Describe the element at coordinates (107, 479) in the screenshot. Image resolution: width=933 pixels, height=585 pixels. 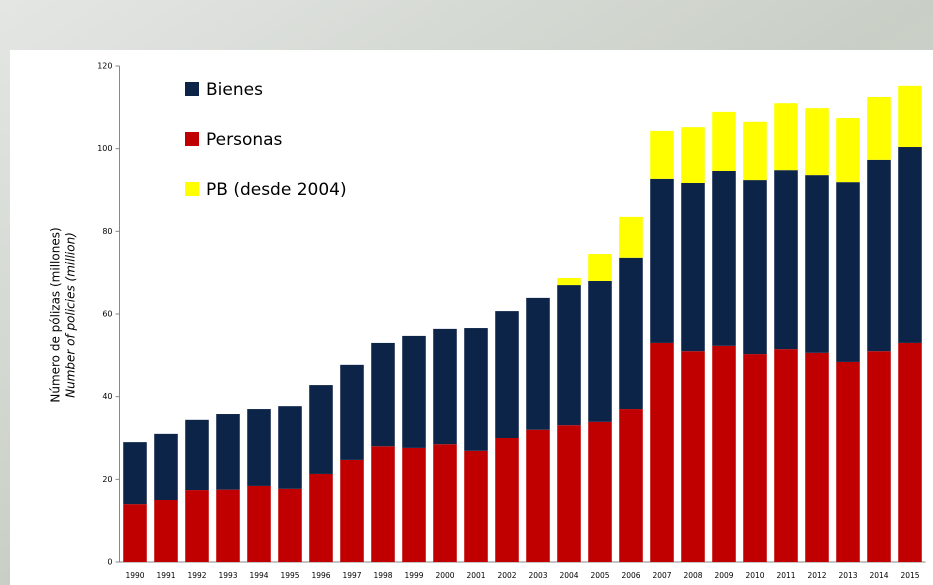
I see `y-tick-label: 20` at that location.